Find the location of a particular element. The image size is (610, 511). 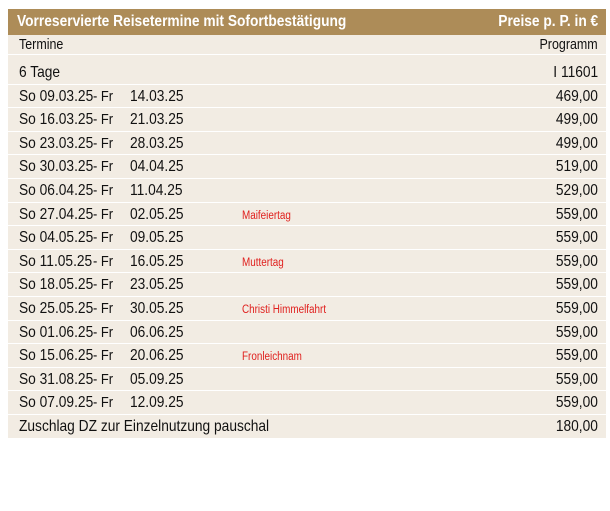

surcharge-price: 180,00 is located at coordinates (576, 426).